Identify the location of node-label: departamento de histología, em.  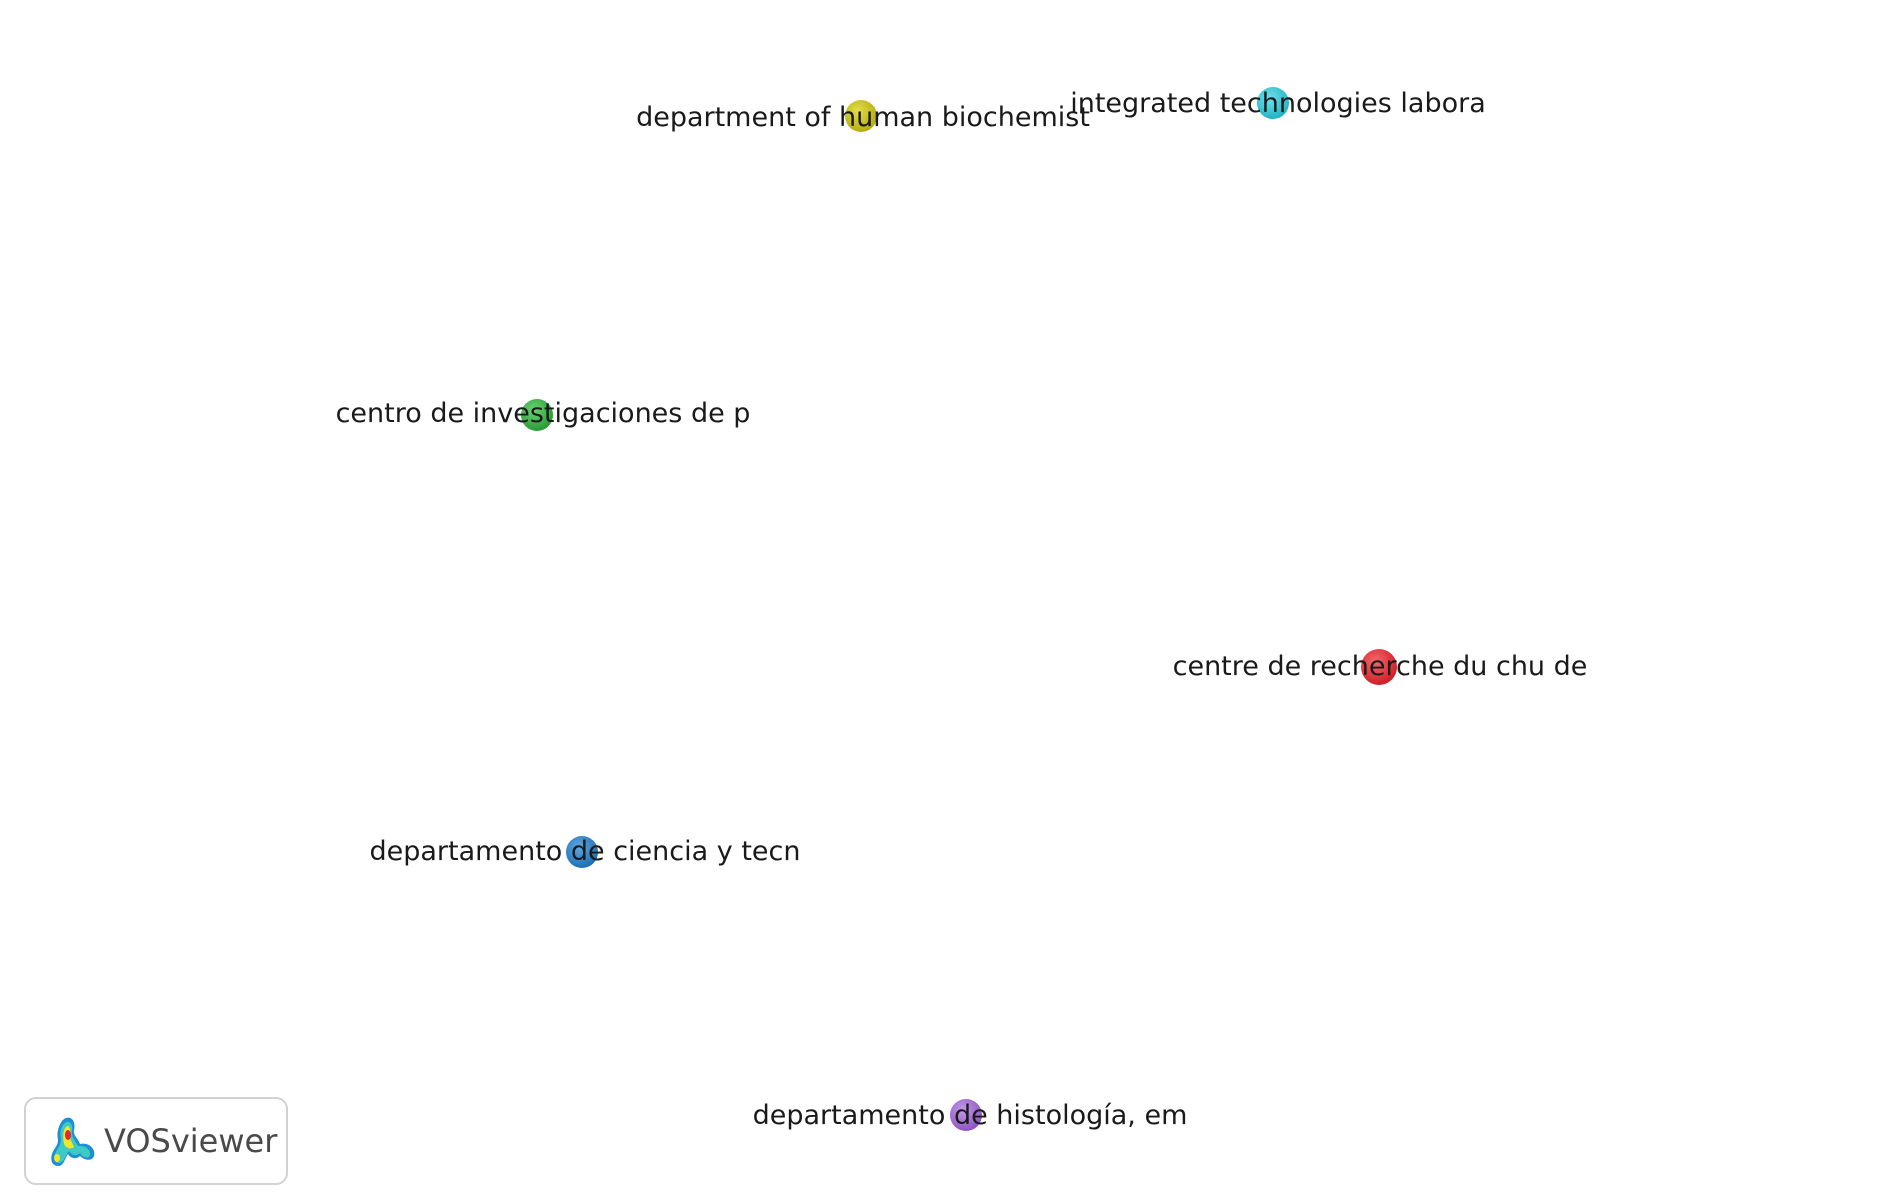
(970, 1115).